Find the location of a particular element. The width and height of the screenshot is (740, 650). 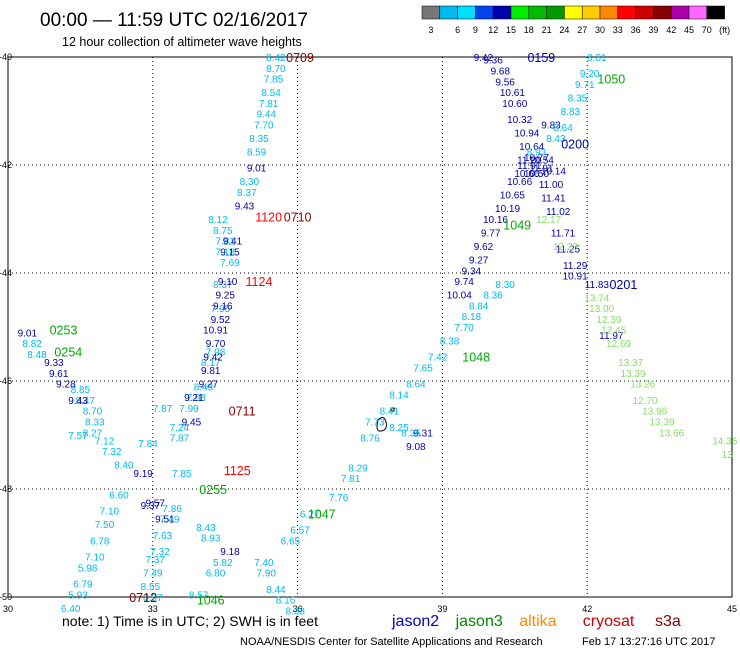

swh-label: 7.18 is located at coordinates (225, 252).